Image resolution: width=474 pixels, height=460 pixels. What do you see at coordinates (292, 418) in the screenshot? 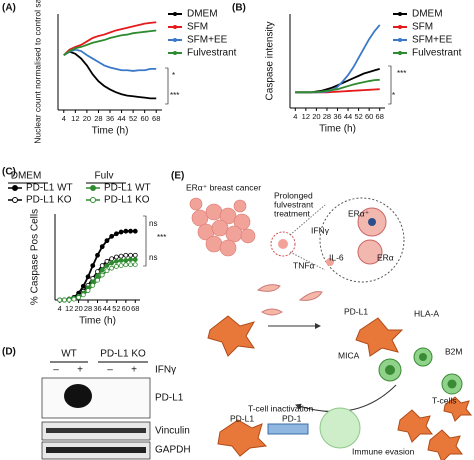
I see `diagram-label: PD-1` at bounding box center [292, 418].